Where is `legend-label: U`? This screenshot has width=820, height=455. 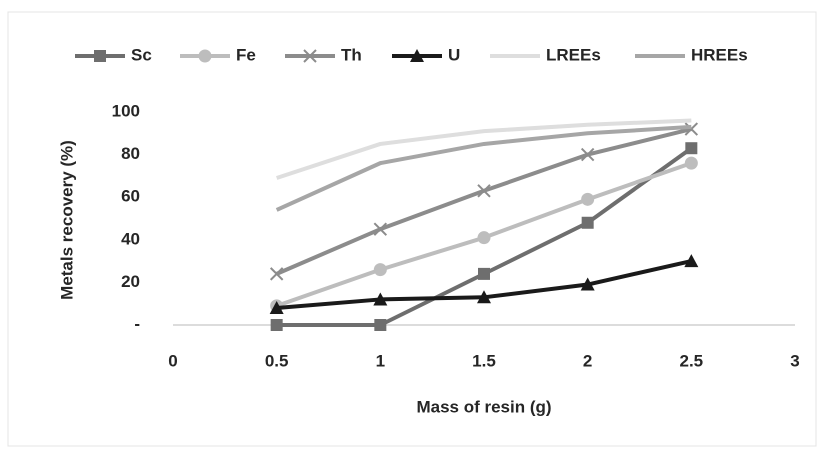
legend-label: U is located at coordinates (454, 54).